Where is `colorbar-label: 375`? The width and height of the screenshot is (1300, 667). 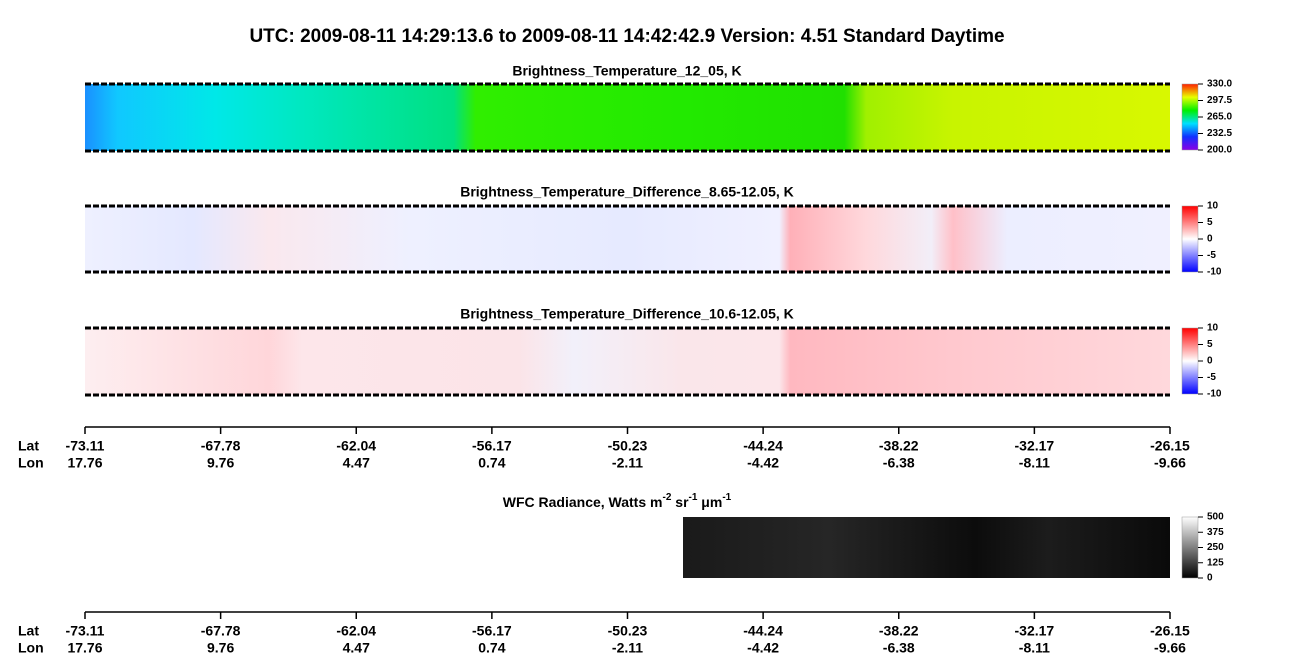 colorbar-label: 375 is located at coordinates (1215, 532).